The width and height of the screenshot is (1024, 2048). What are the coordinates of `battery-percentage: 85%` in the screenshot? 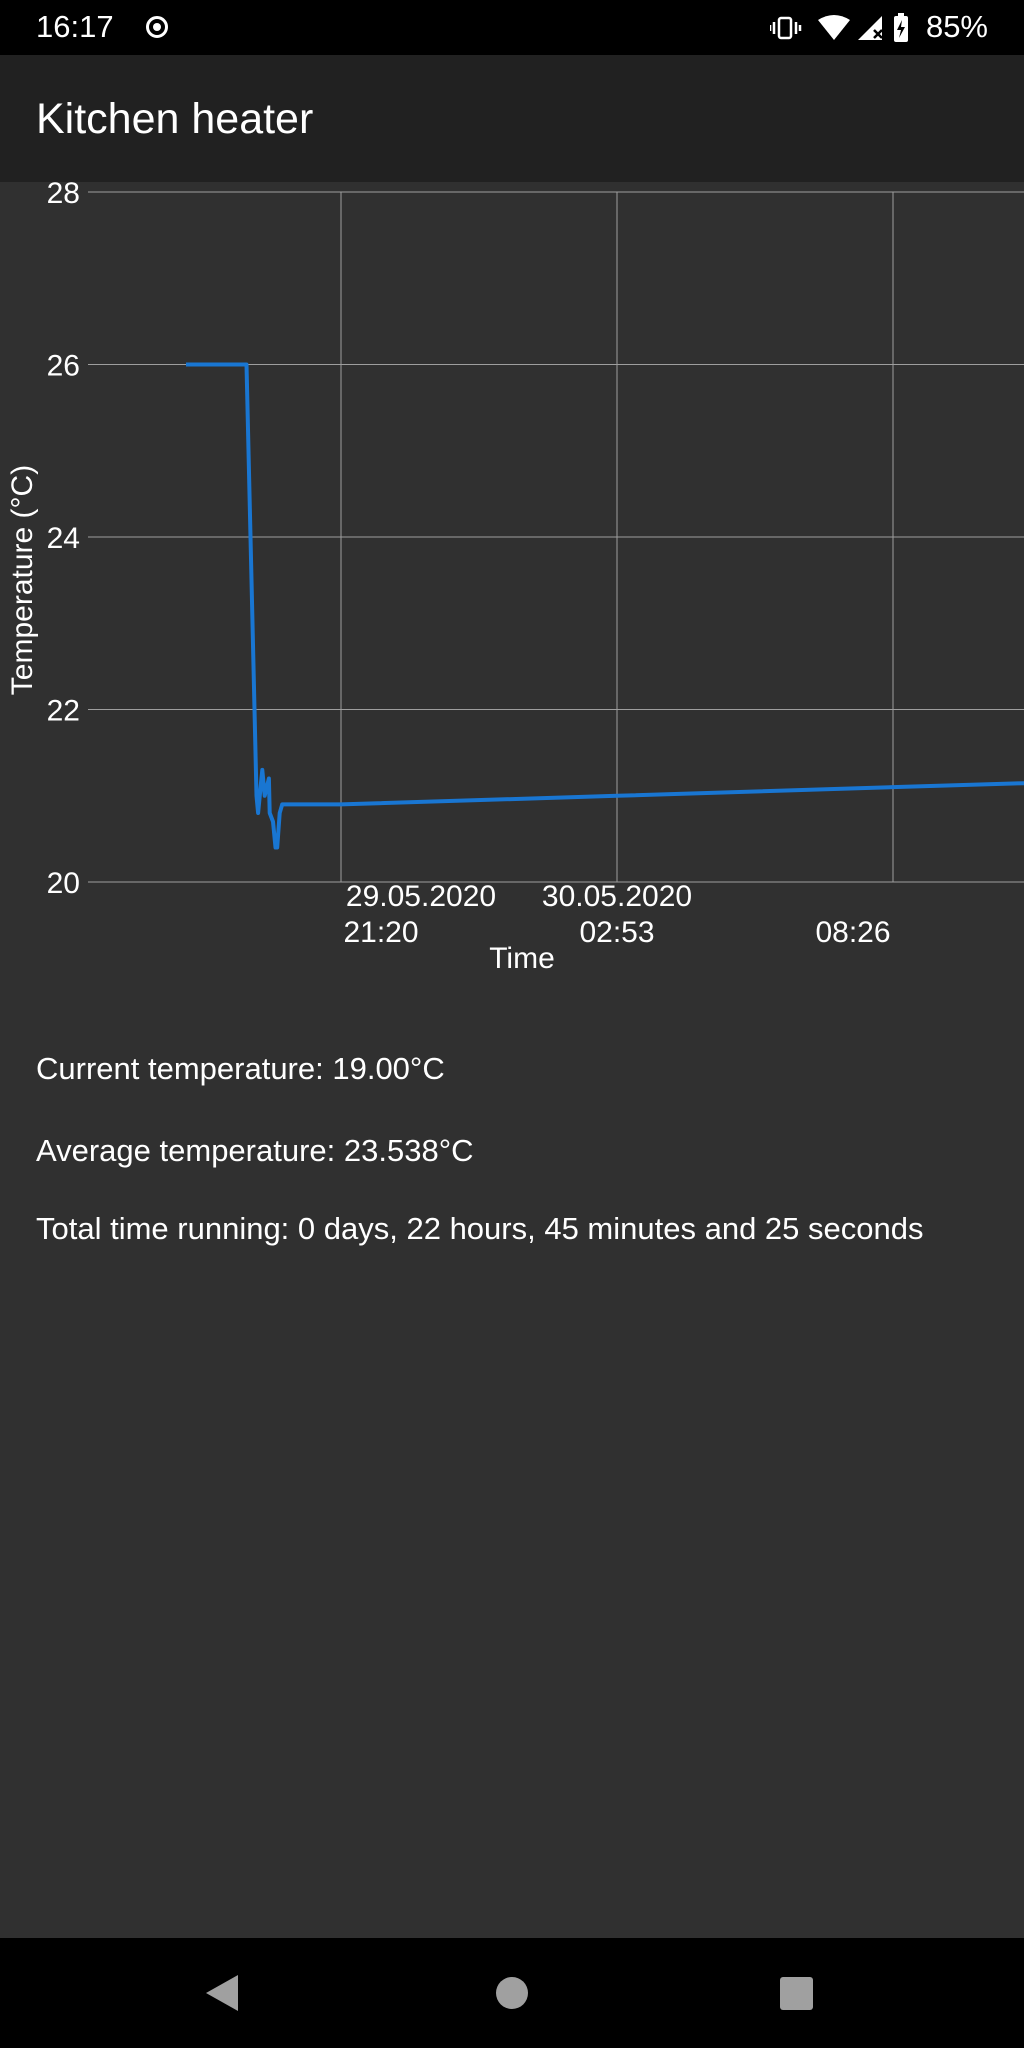 It's located at (956, 26).